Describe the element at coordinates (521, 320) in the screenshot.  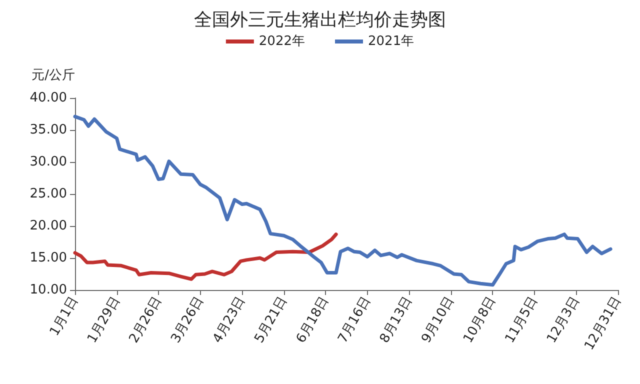
I see `x-tick-label: 11月5日` at that location.